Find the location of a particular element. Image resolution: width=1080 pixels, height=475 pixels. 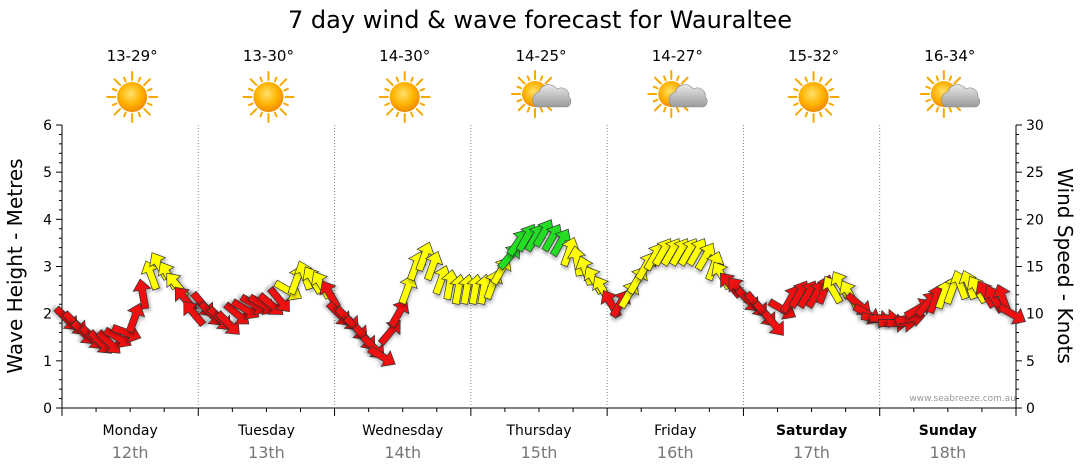

right-y-axis-label: Wind Speed - Knots is located at coordinates (1065, 266).